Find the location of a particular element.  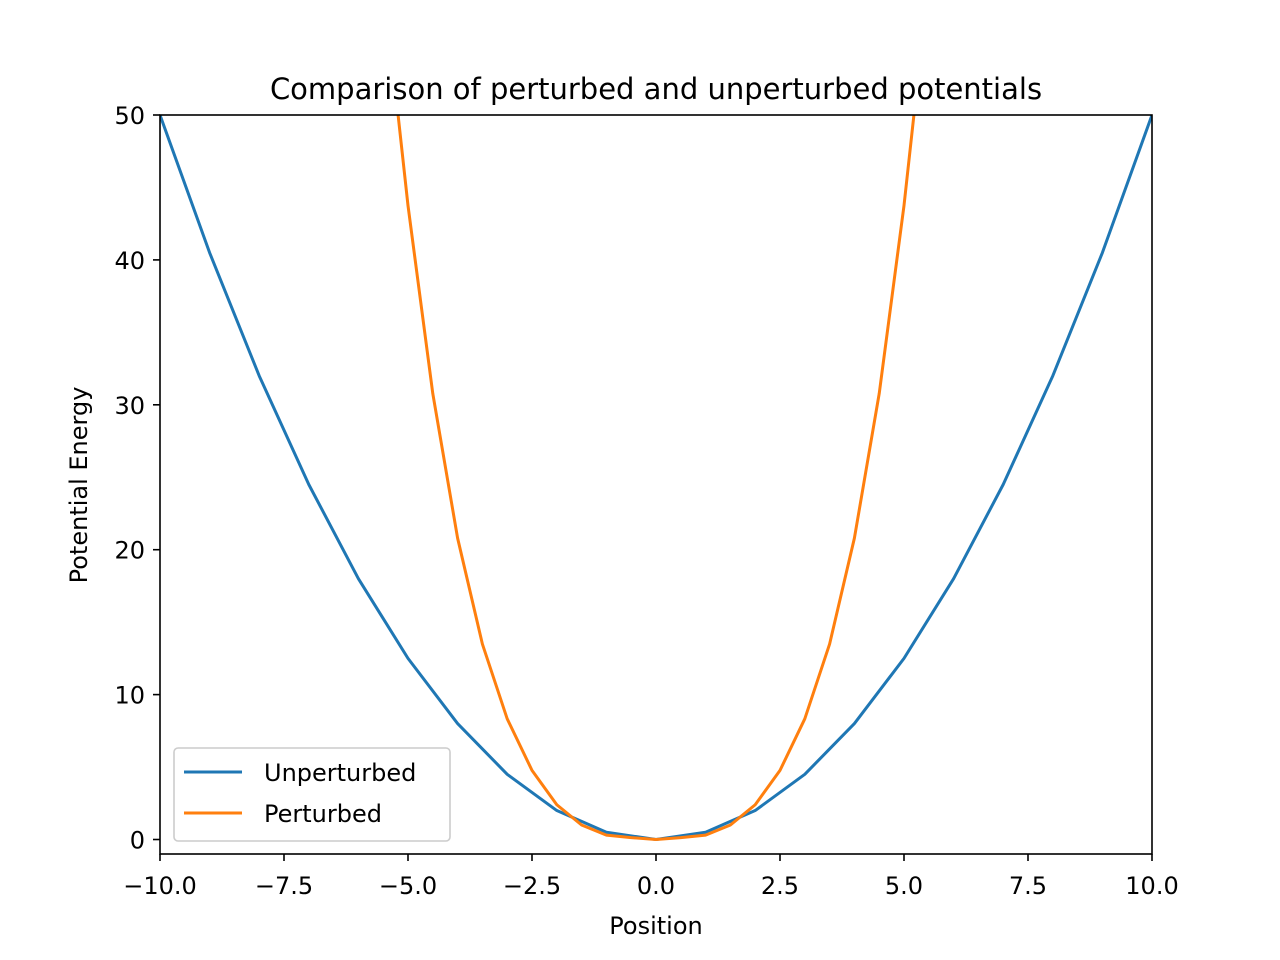

y-axis: 0 10 20 30 40 50 is located at coordinates (137, 478).